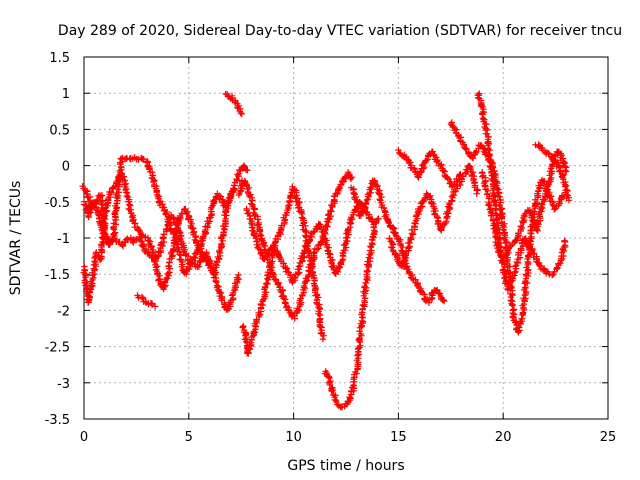 This screenshot has width=640, height=480. What do you see at coordinates (63, 384) in the screenshot?
I see `y-tick-label: -3` at bounding box center [63, 384].